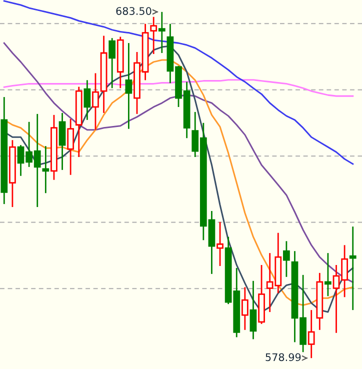  What do you see at coordinates (283, 357) in the screenshot?
I see `annotation: 578.99` at bounding box center [283, 357].